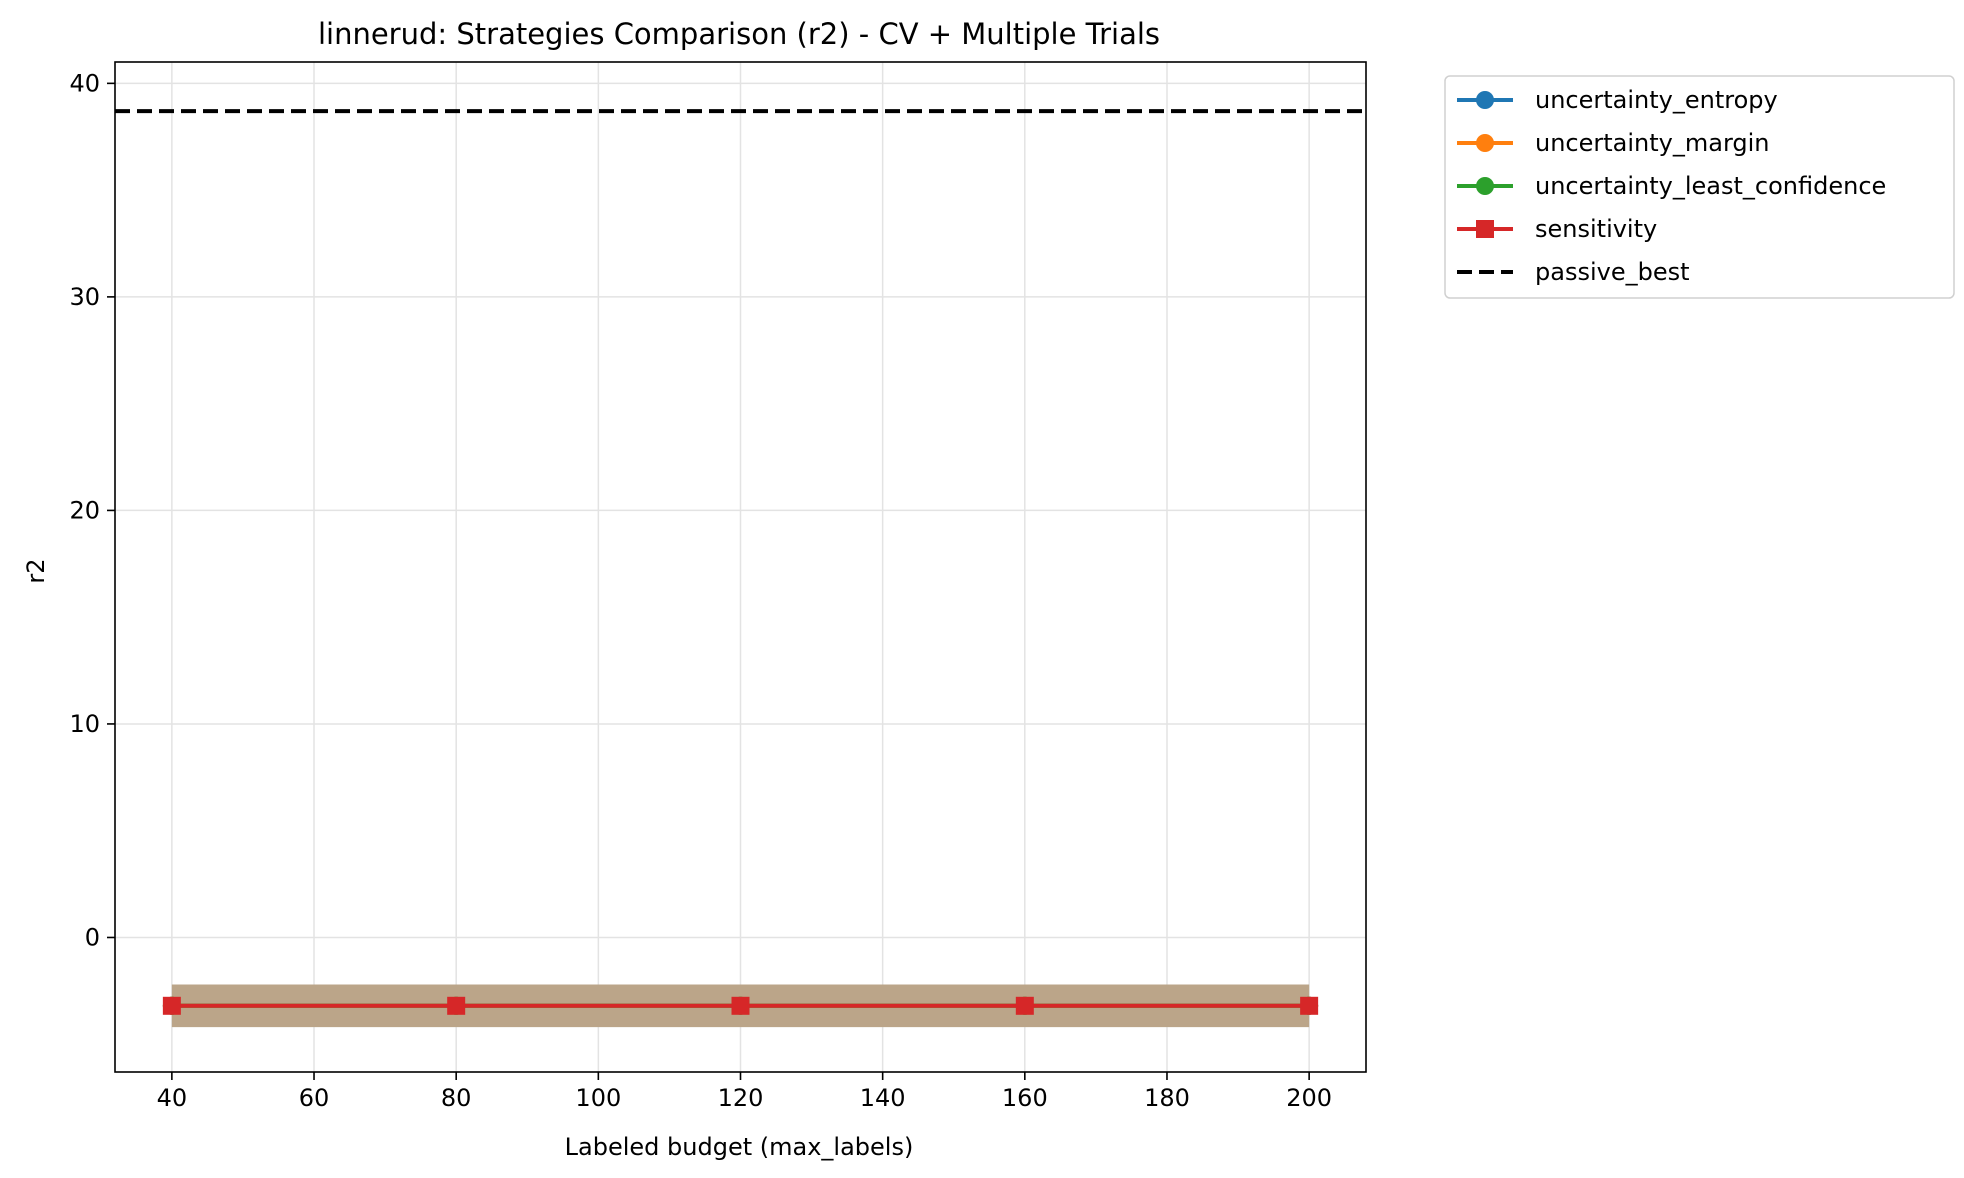 The image size is (1964, 1178). Describe the element at coordinates (1167, 1098) in the screenshot. I see `x-tick-label: 180` at that location.